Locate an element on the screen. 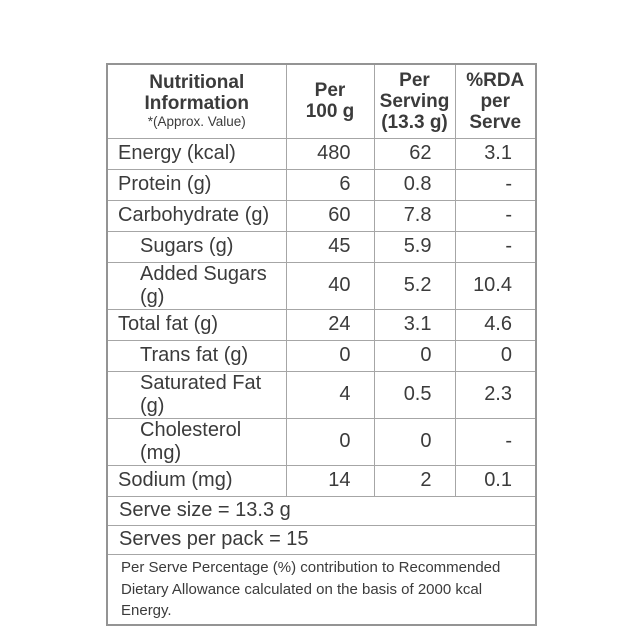  header-line: %RDA is located at coordinates (495, 80).